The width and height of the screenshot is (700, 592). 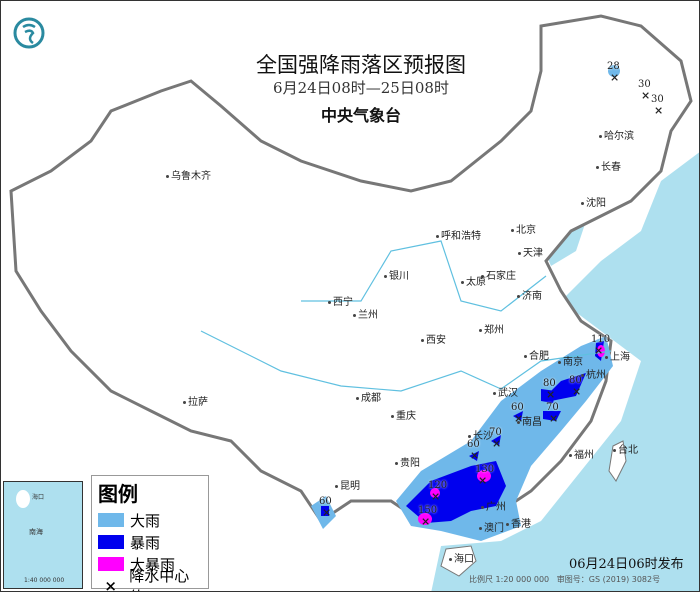 I want to click on scale-approval: 比例尺 1:20 000 000 审图号：GS (2019) 3082号, so click(x=564, y=579).